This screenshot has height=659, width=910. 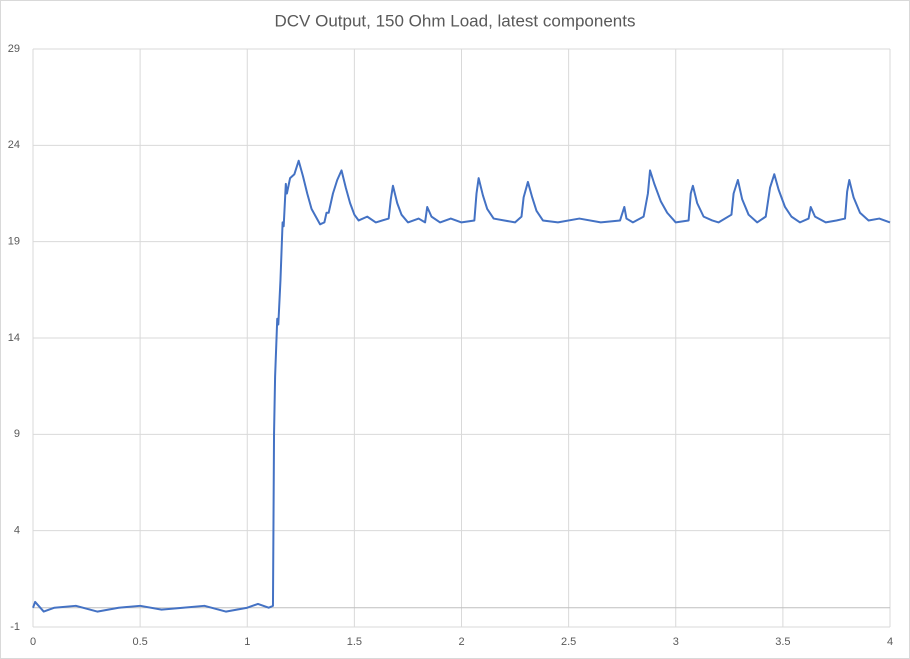 I want to click on x-tick-label: 2.5, so click(x=568, y=642).